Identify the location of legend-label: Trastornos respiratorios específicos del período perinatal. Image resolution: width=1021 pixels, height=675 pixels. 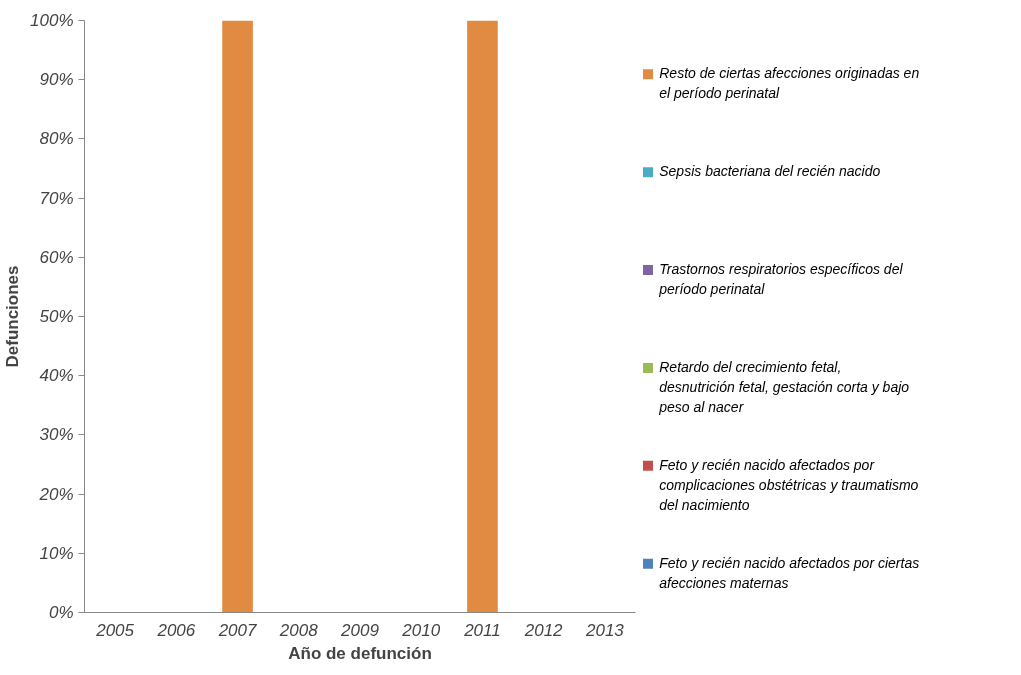
(781, 279).